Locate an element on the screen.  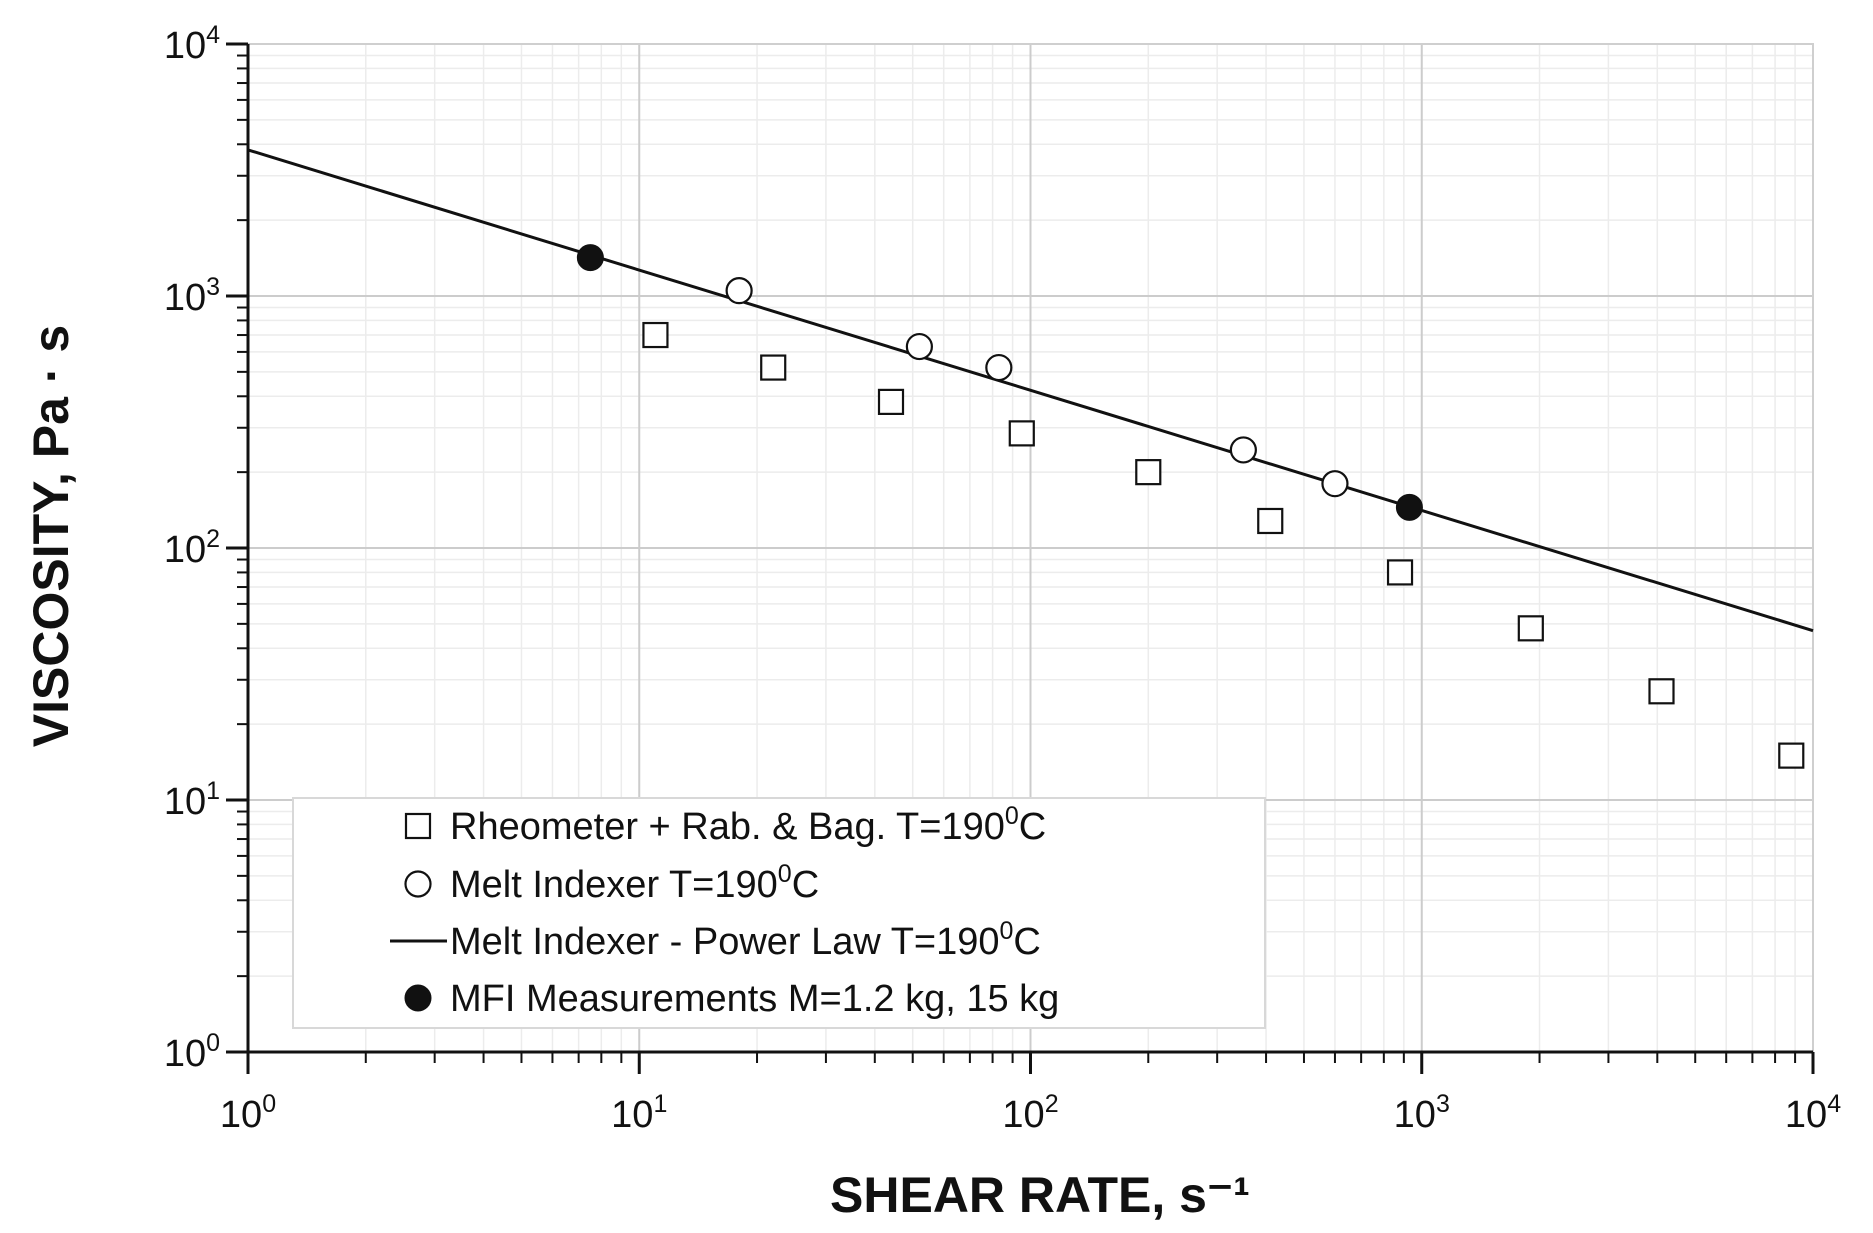
y-tick-label: 10² is located at coordinates (192, 548).